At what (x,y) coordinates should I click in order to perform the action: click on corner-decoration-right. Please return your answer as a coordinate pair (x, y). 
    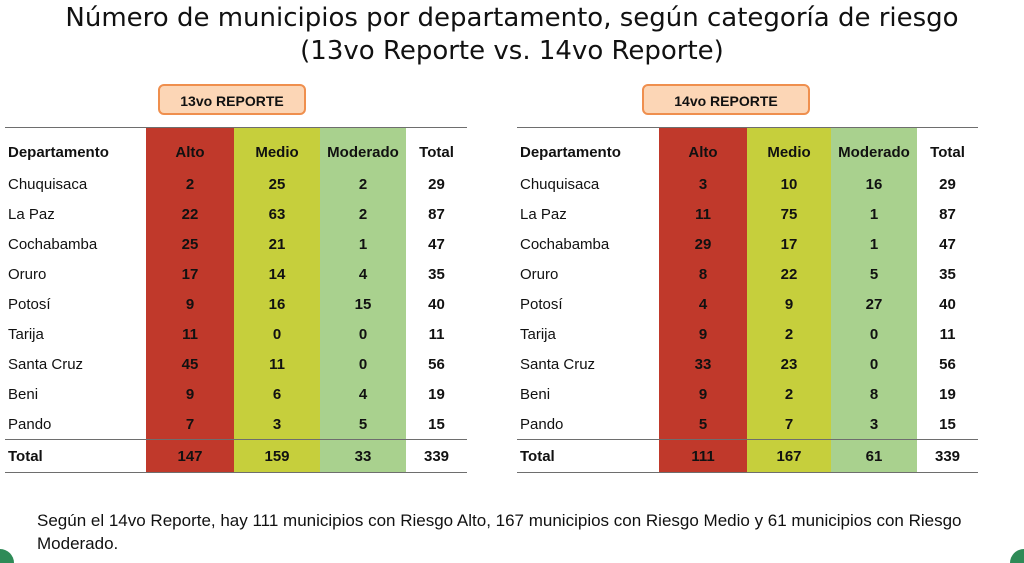
    Looking at the image, I should click on (1017, 556).